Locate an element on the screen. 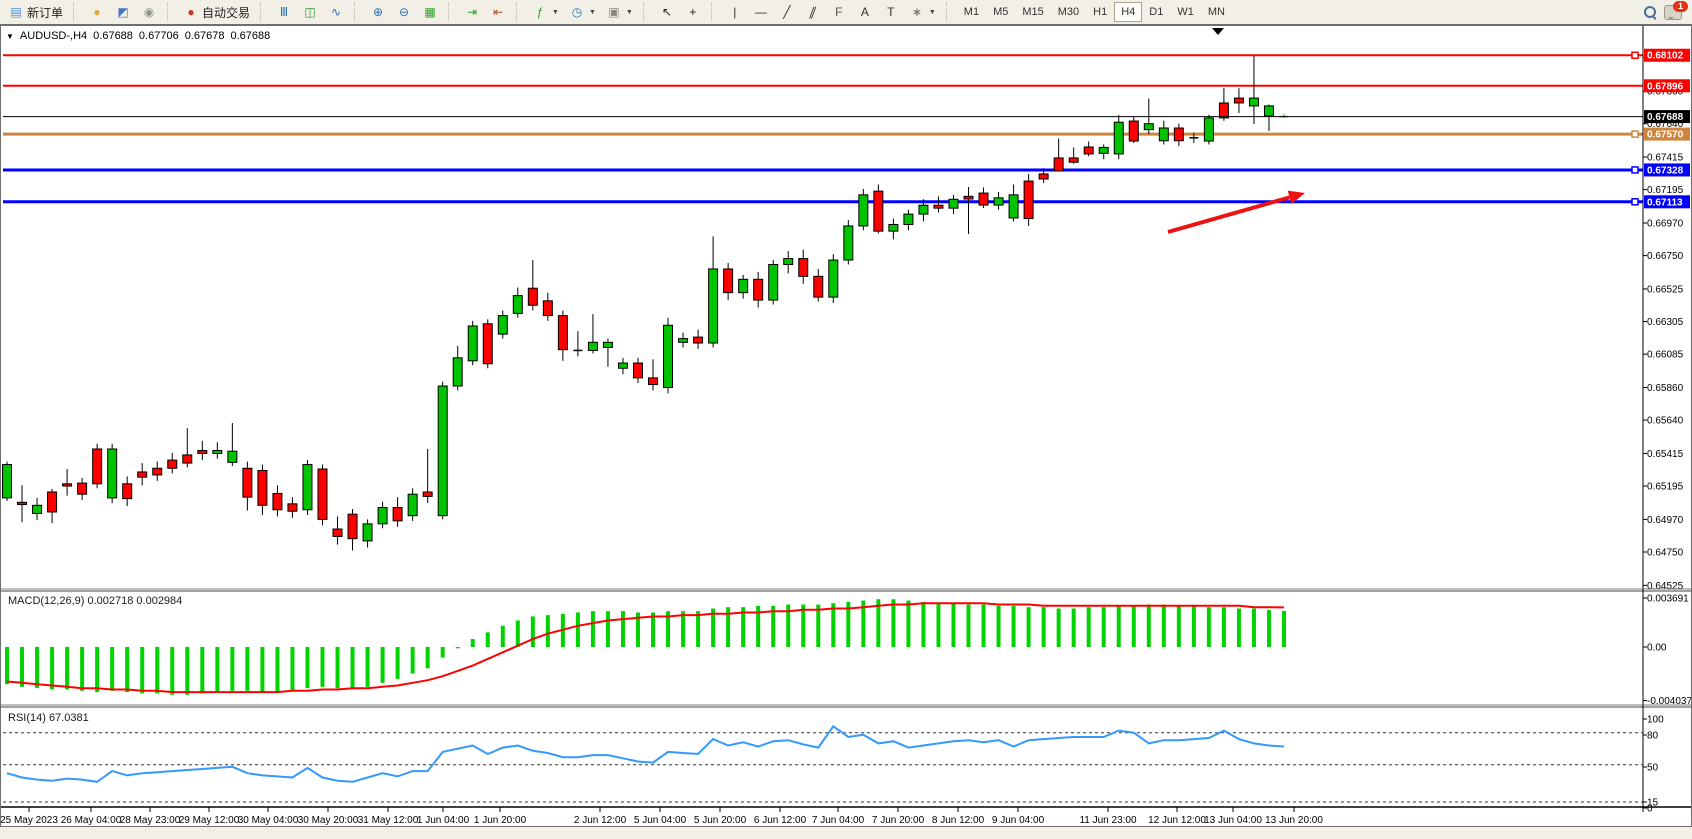 The height and width of the screenshot is (839, 1692). arrow-annotation is located at coordinates (1229, 214).